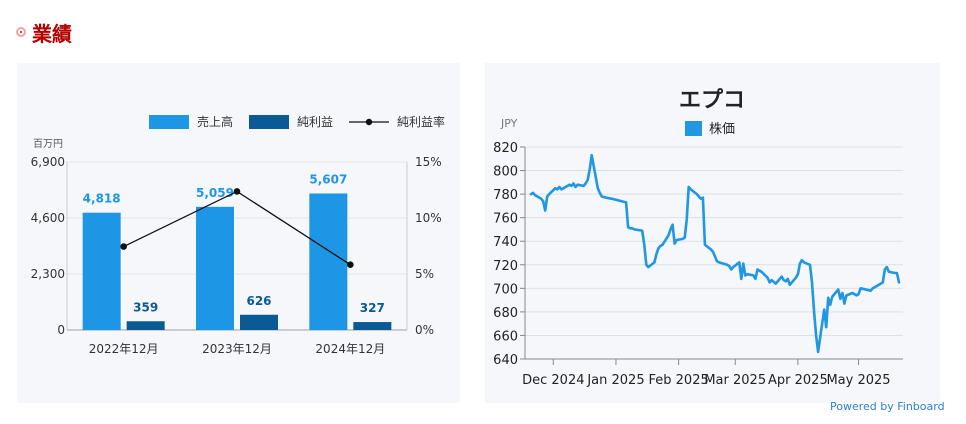 The image size is (966, 424). I want to click on y-tick-label: 820, so click(505, 148).